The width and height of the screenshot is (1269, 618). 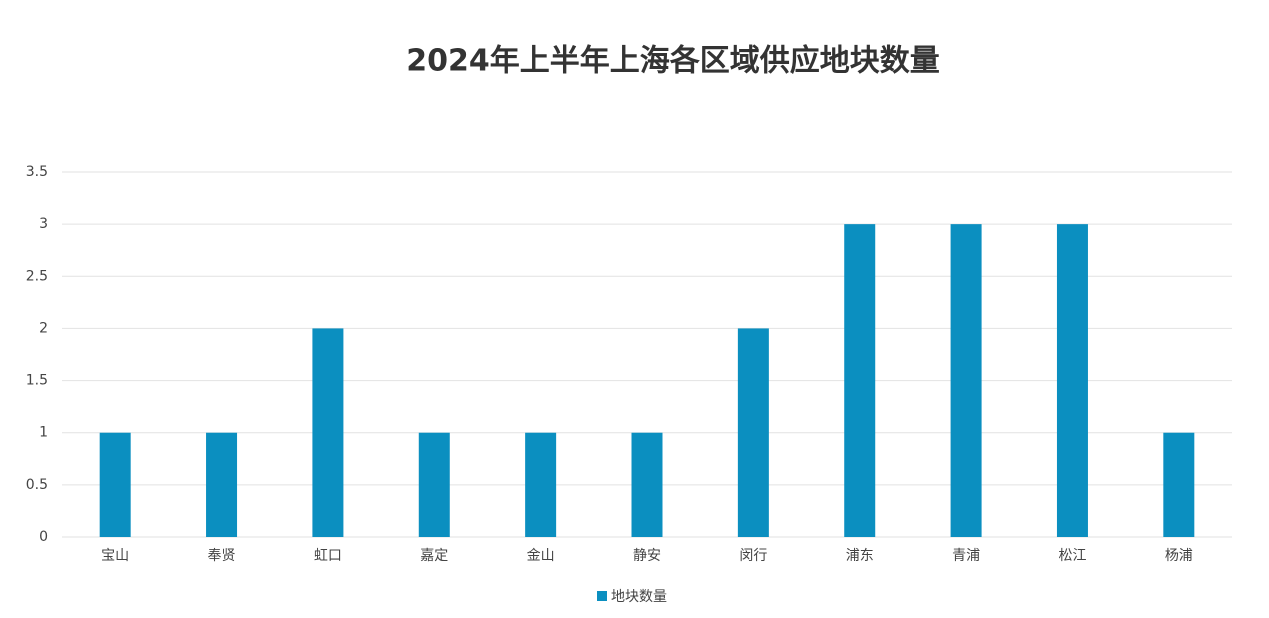 What do you see at coordinates (434, 556) in the screenshot?
I see `x-tick-label: 嘉定` at bounding box center [434, 556].